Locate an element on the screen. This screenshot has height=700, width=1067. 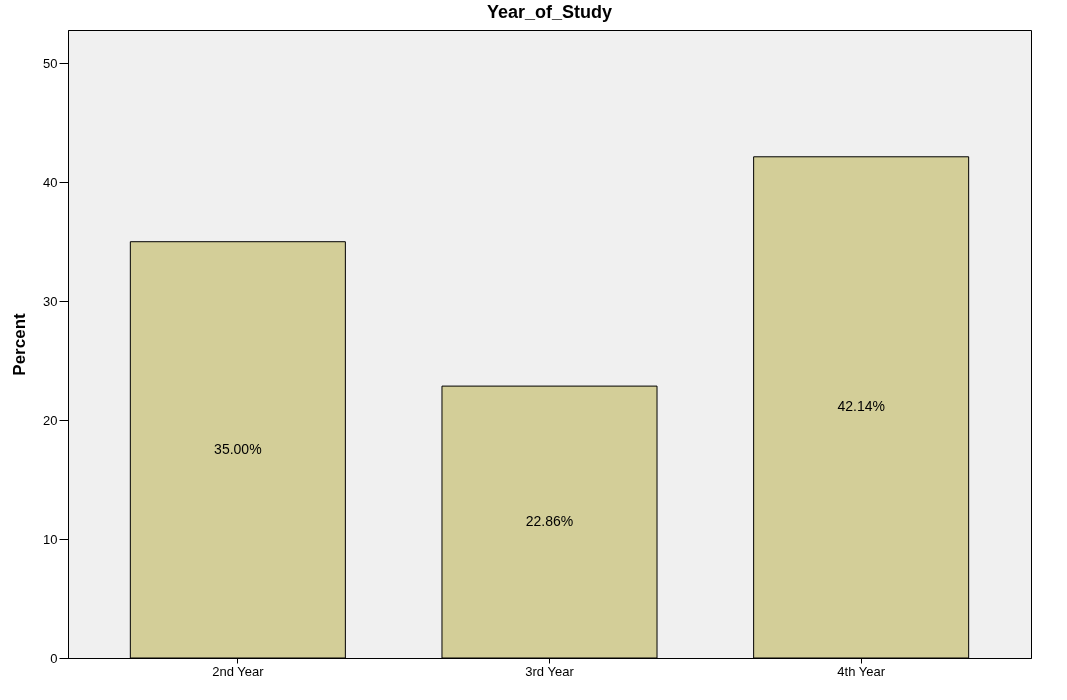
y-tick-label: 20 is located at coordinates (50, 420).